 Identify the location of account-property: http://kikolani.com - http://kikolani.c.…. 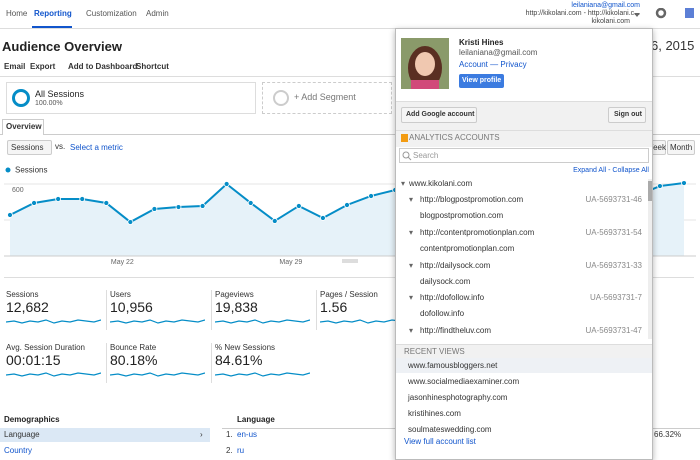
(582, 13).